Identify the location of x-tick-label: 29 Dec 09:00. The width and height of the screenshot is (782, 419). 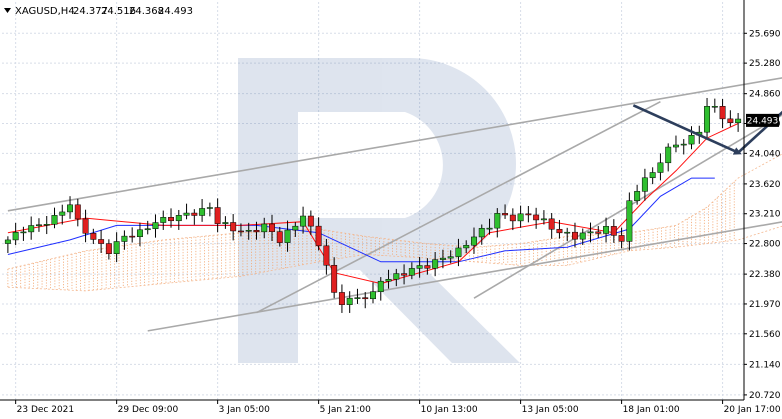
(148, 410).